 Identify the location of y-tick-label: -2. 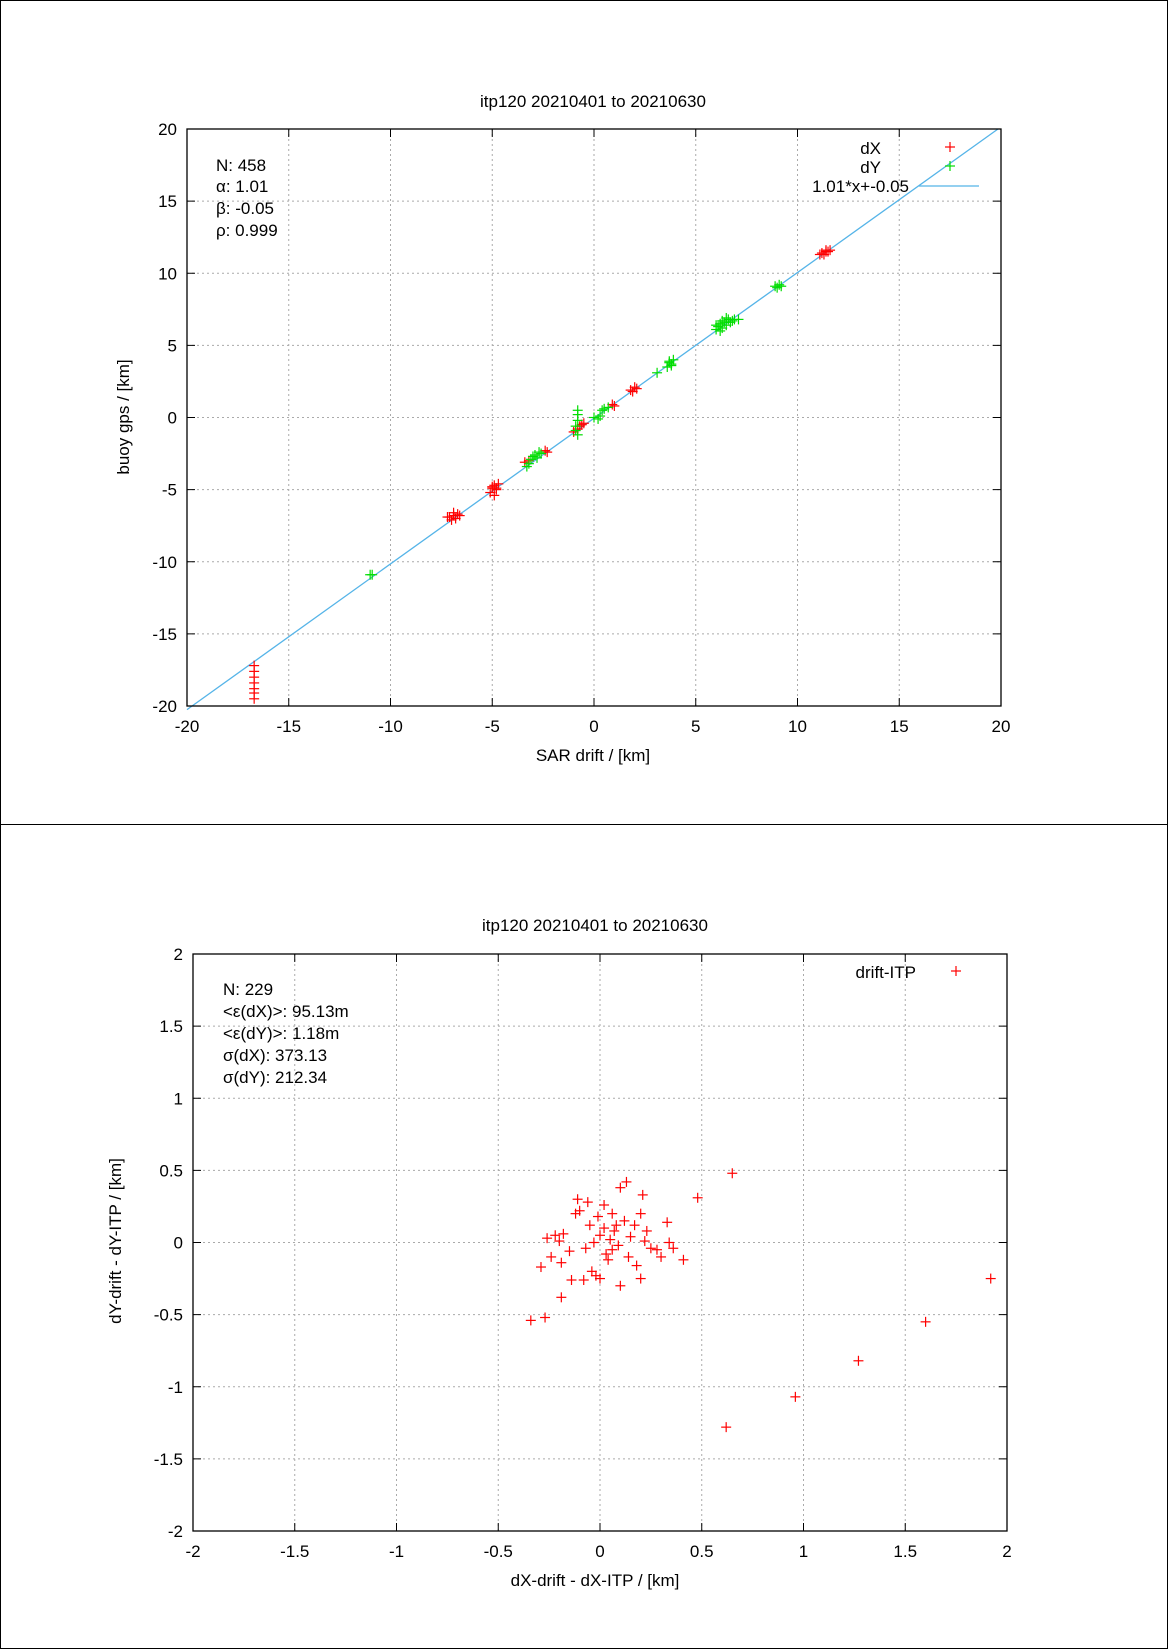
(175, 1531).